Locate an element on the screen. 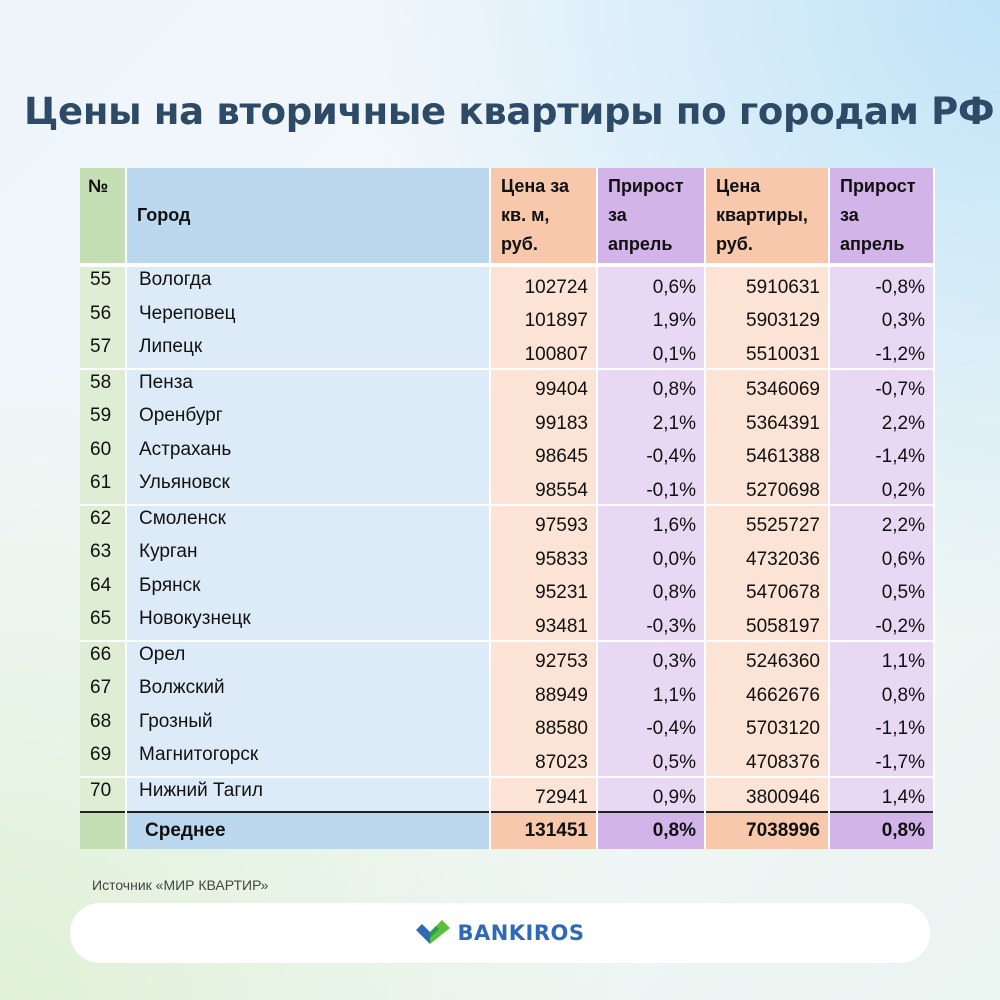 This screenshot has width=1000, height=1000. row-city: Оренбург is located at coordinates (308, 420).